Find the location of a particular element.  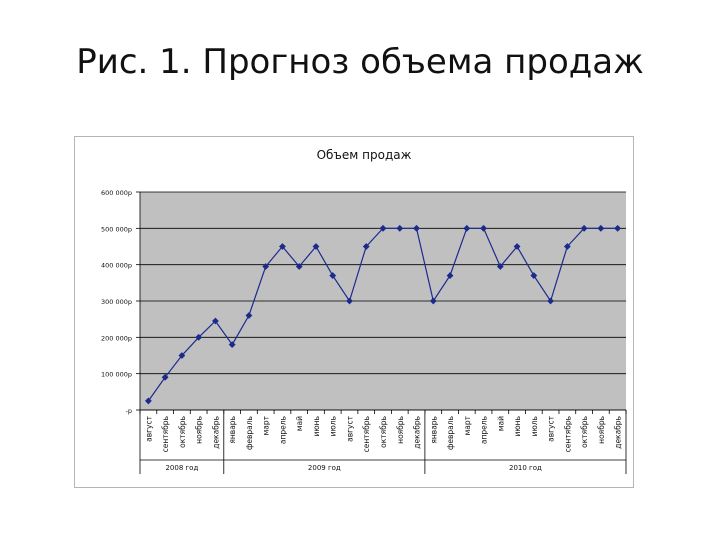

y-tick-label: 100 000р is located at coordinates (116, 375).